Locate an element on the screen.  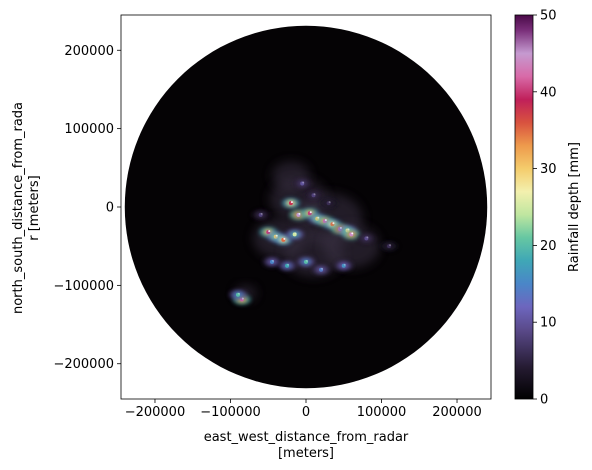
x-tick-label: −100000 is located at coordinates (230, 412).